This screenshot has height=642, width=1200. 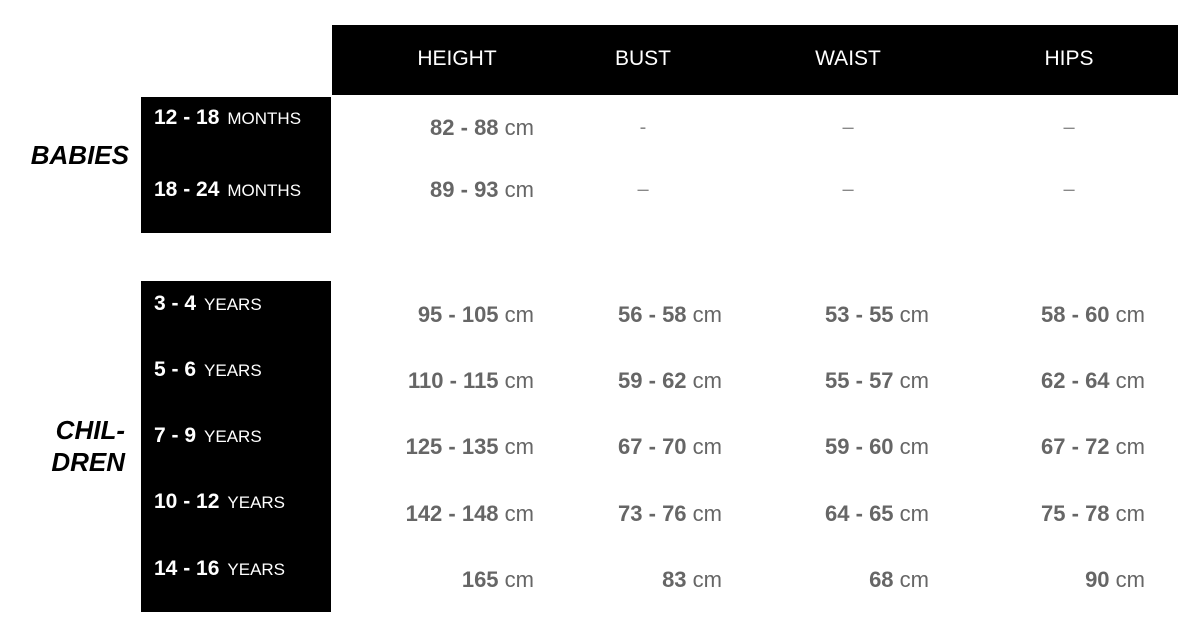 What do you see at coordinates (208, 303) in the screenshot?
I see `size-label: 3 - 4 YEARS` at bounding box center [208, 303].